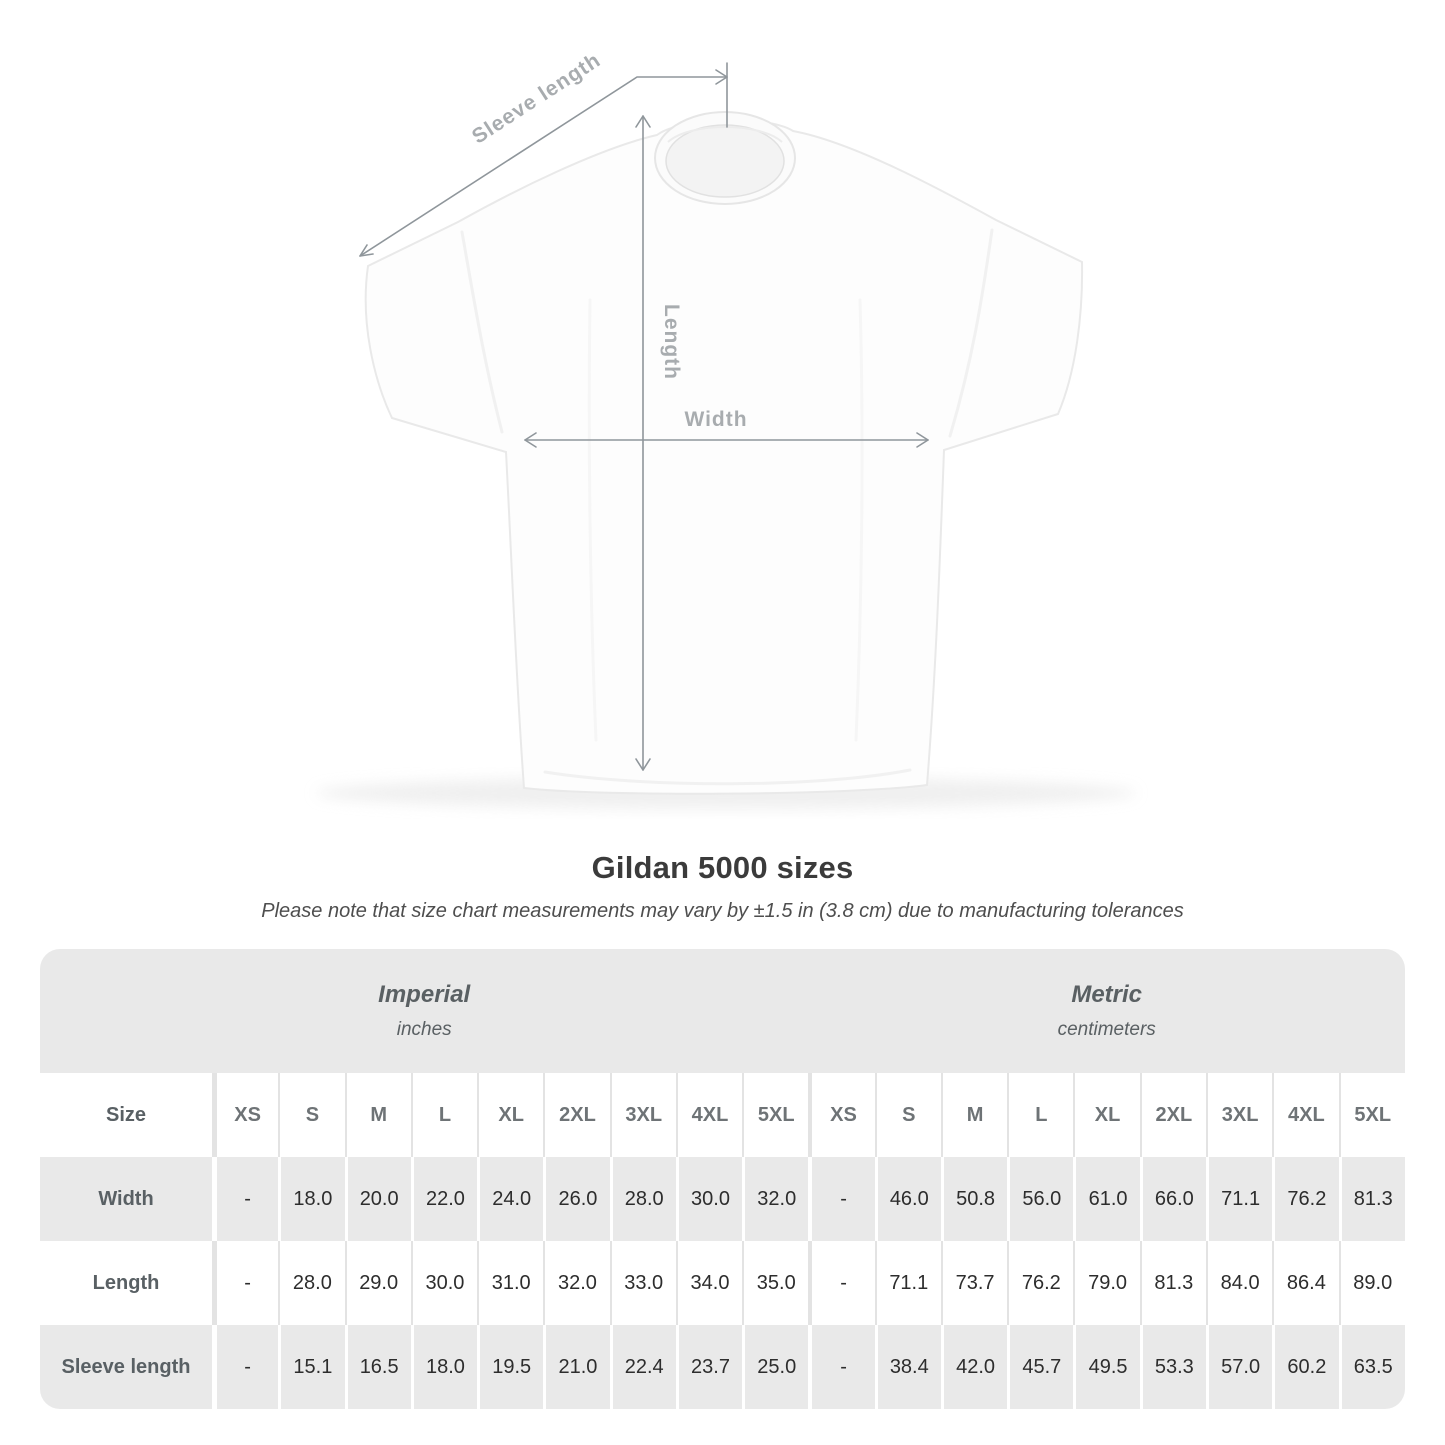 The image size is (1445, 1445). What do you see at coordinates (126, 1199) in the screenshot?
I see `row-label: Width` at bounding box center [126, 1199].